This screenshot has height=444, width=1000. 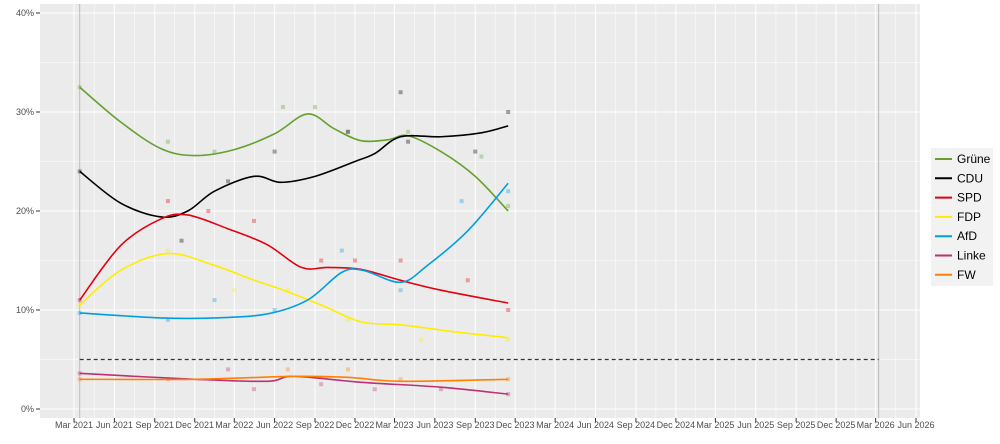 I want to click on x-tick-label: Jun 2022, so click(x=274, y=425).